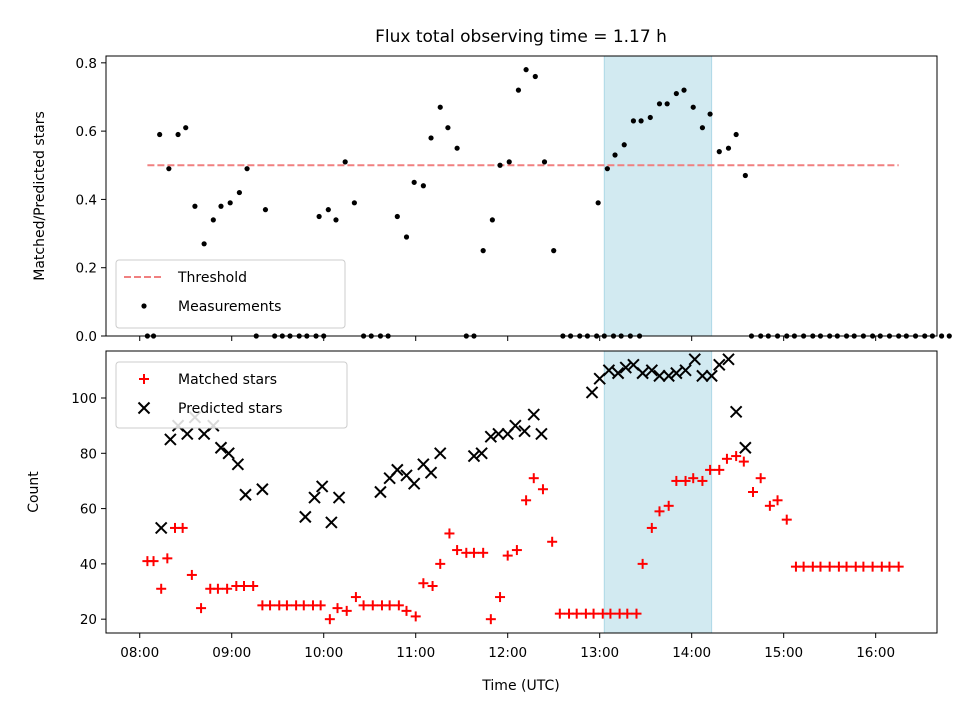 This screenshot has height=720, width=960. What do you see at coordinates (86, 269) in the screenshot?
I see `y-tick-label: 0.2` at bounding box center [86, 269].